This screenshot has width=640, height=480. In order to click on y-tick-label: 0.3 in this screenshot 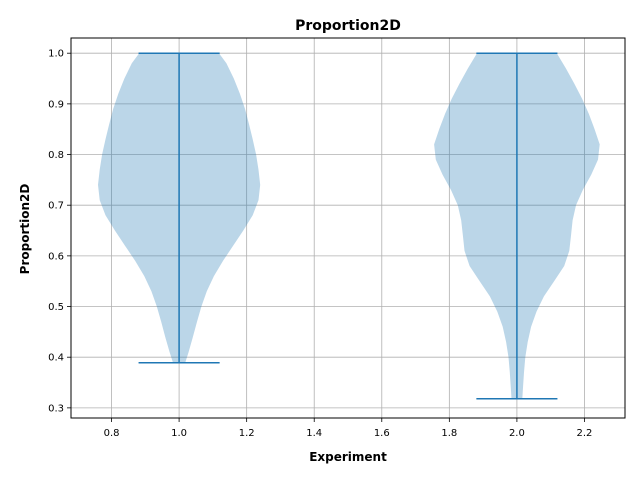, I will do `click(56, 408)`.